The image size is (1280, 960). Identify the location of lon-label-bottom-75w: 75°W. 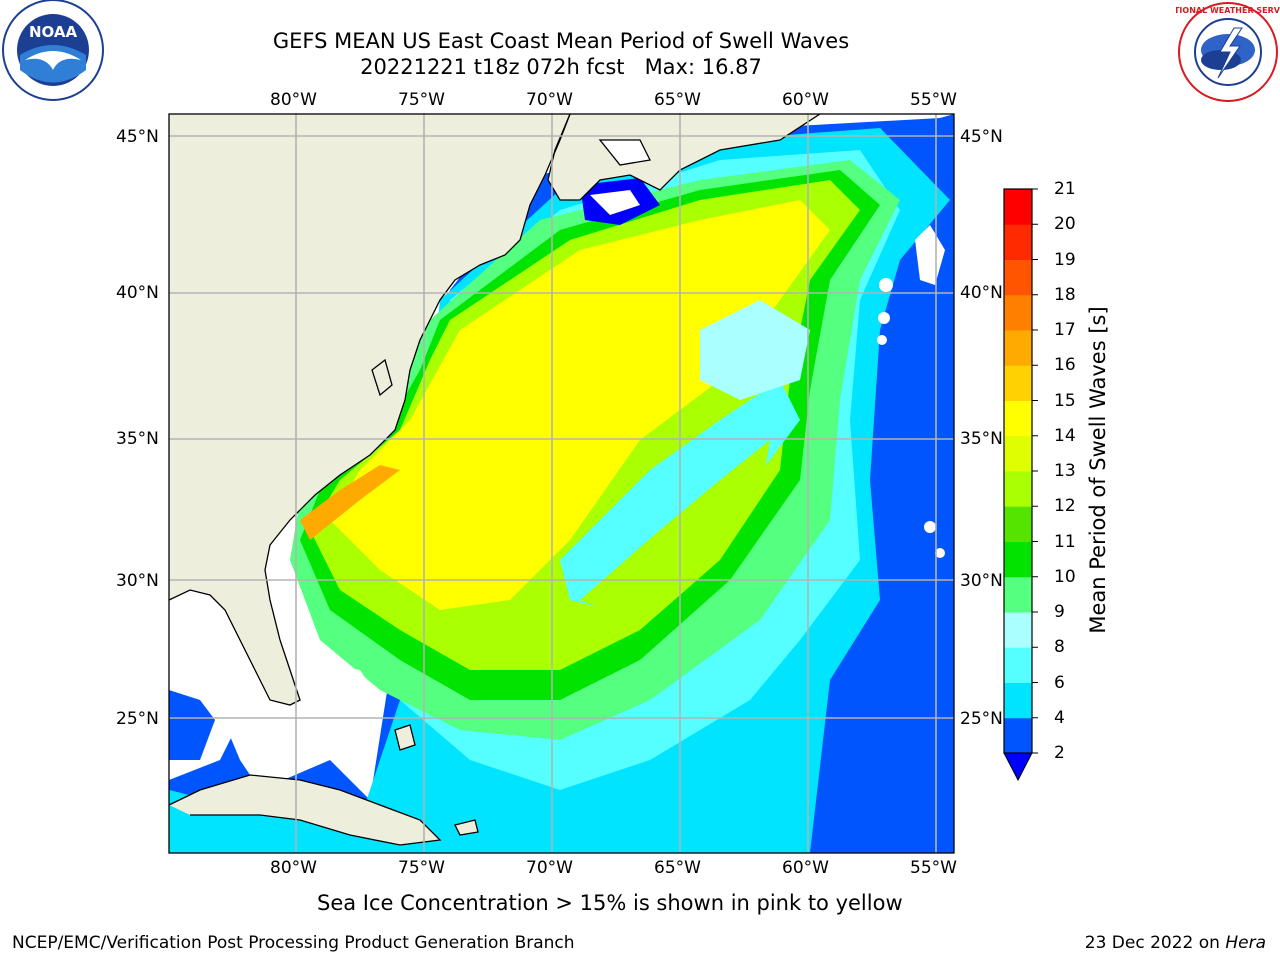
(421, 868).